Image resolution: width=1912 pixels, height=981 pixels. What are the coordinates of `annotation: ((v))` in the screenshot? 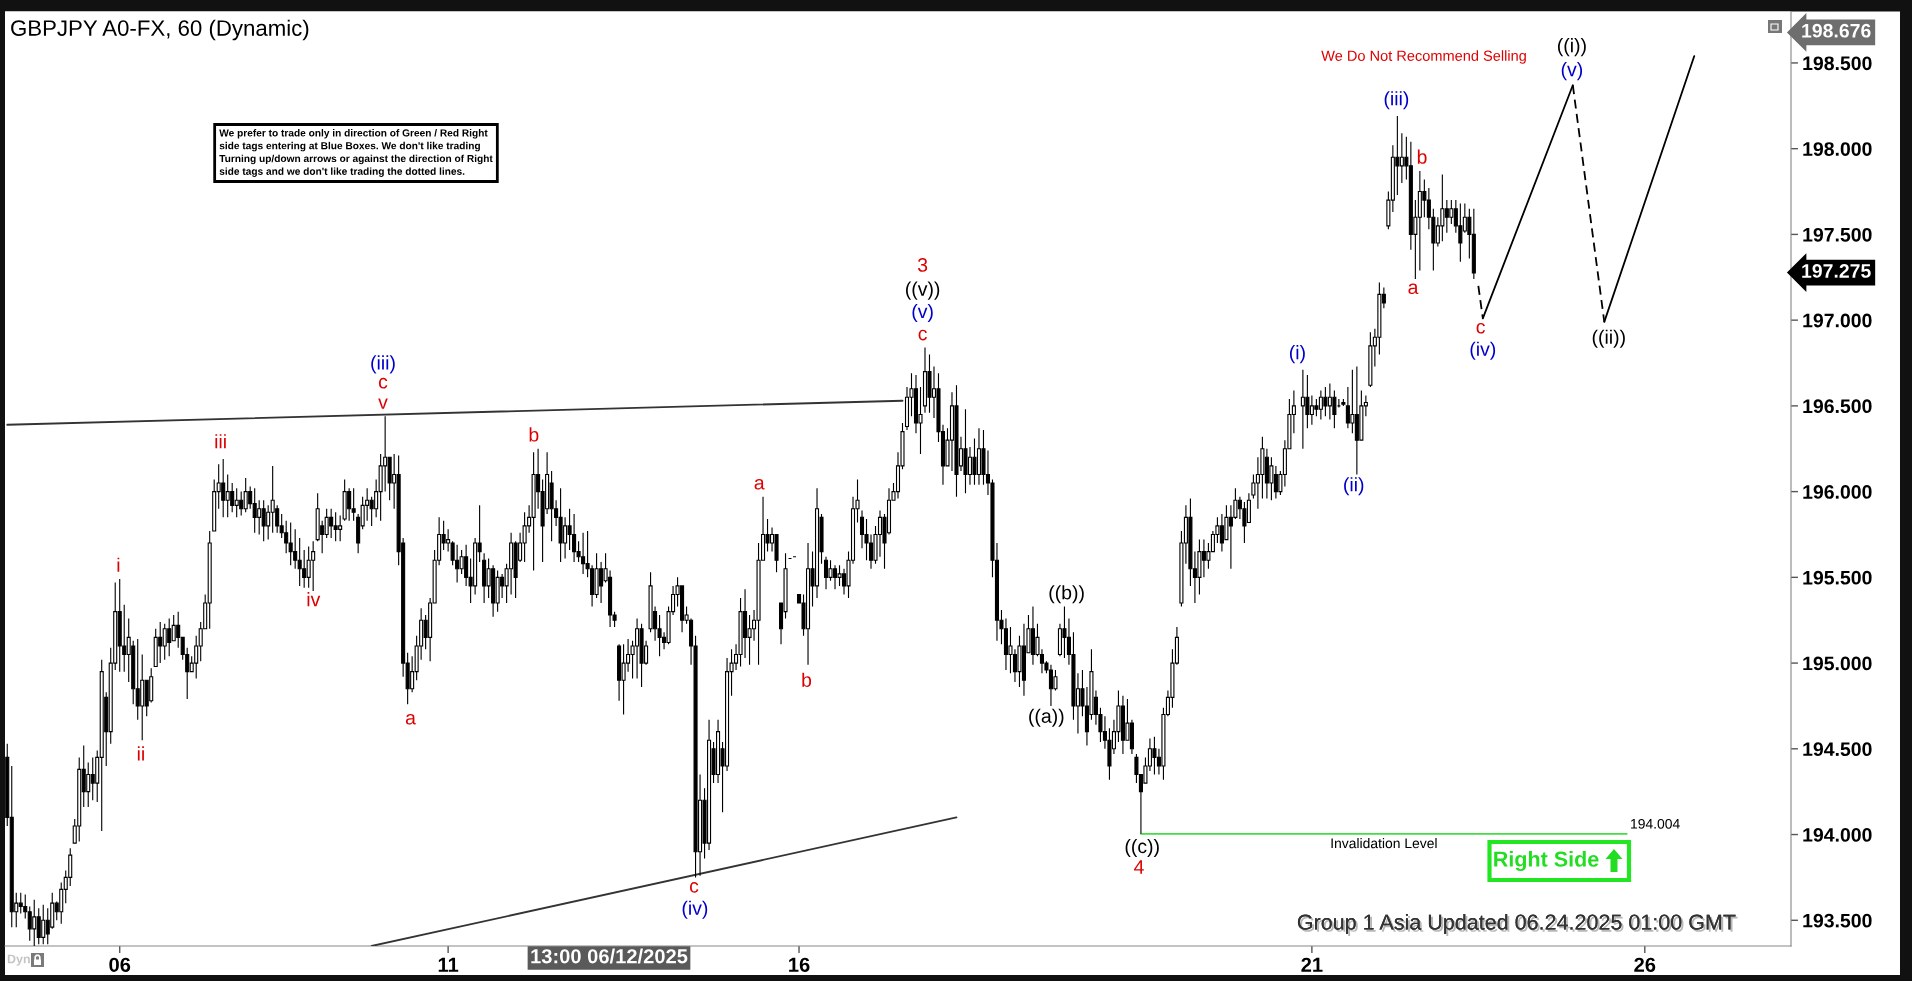 It's located at (923, 290).